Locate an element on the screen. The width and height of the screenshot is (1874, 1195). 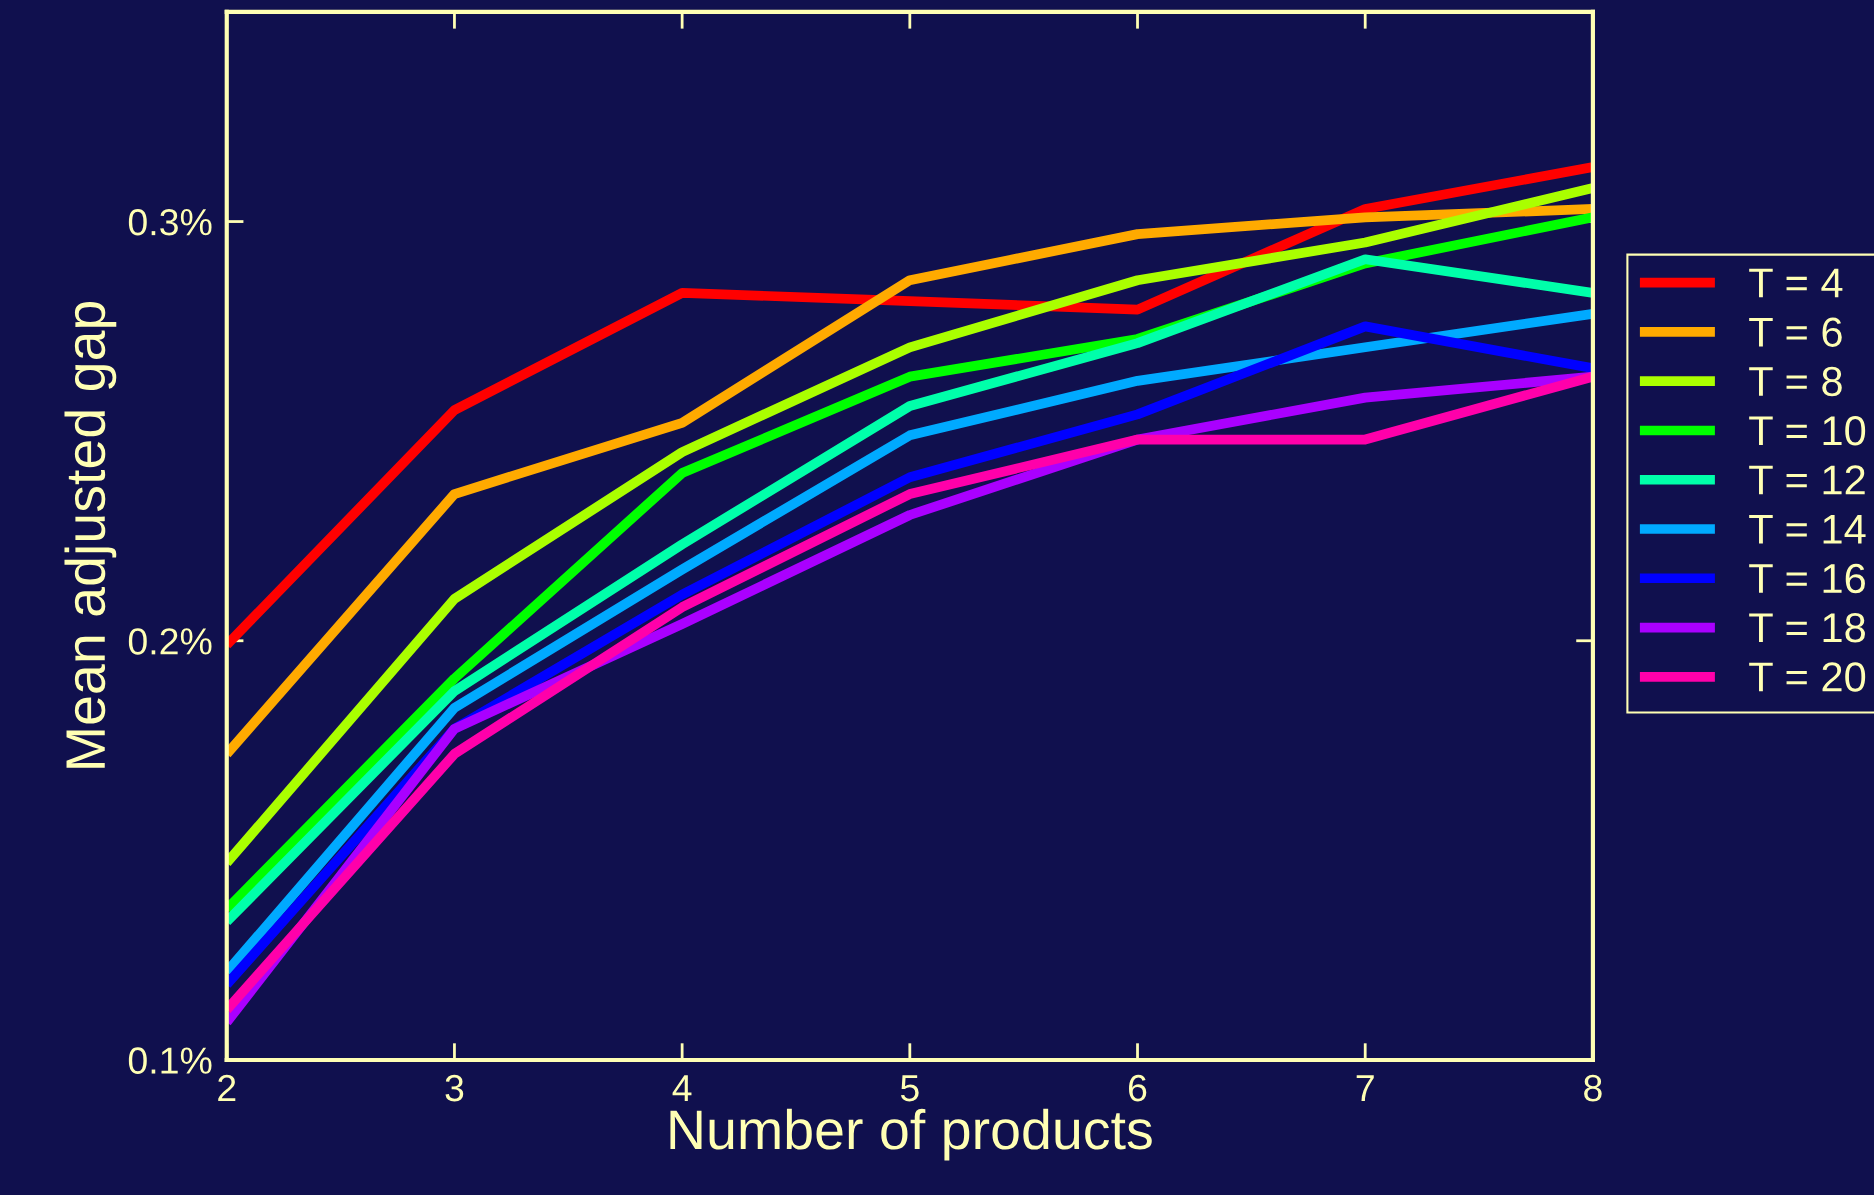
x-tick-label: 6 is located at coordinates (1138, 1088).